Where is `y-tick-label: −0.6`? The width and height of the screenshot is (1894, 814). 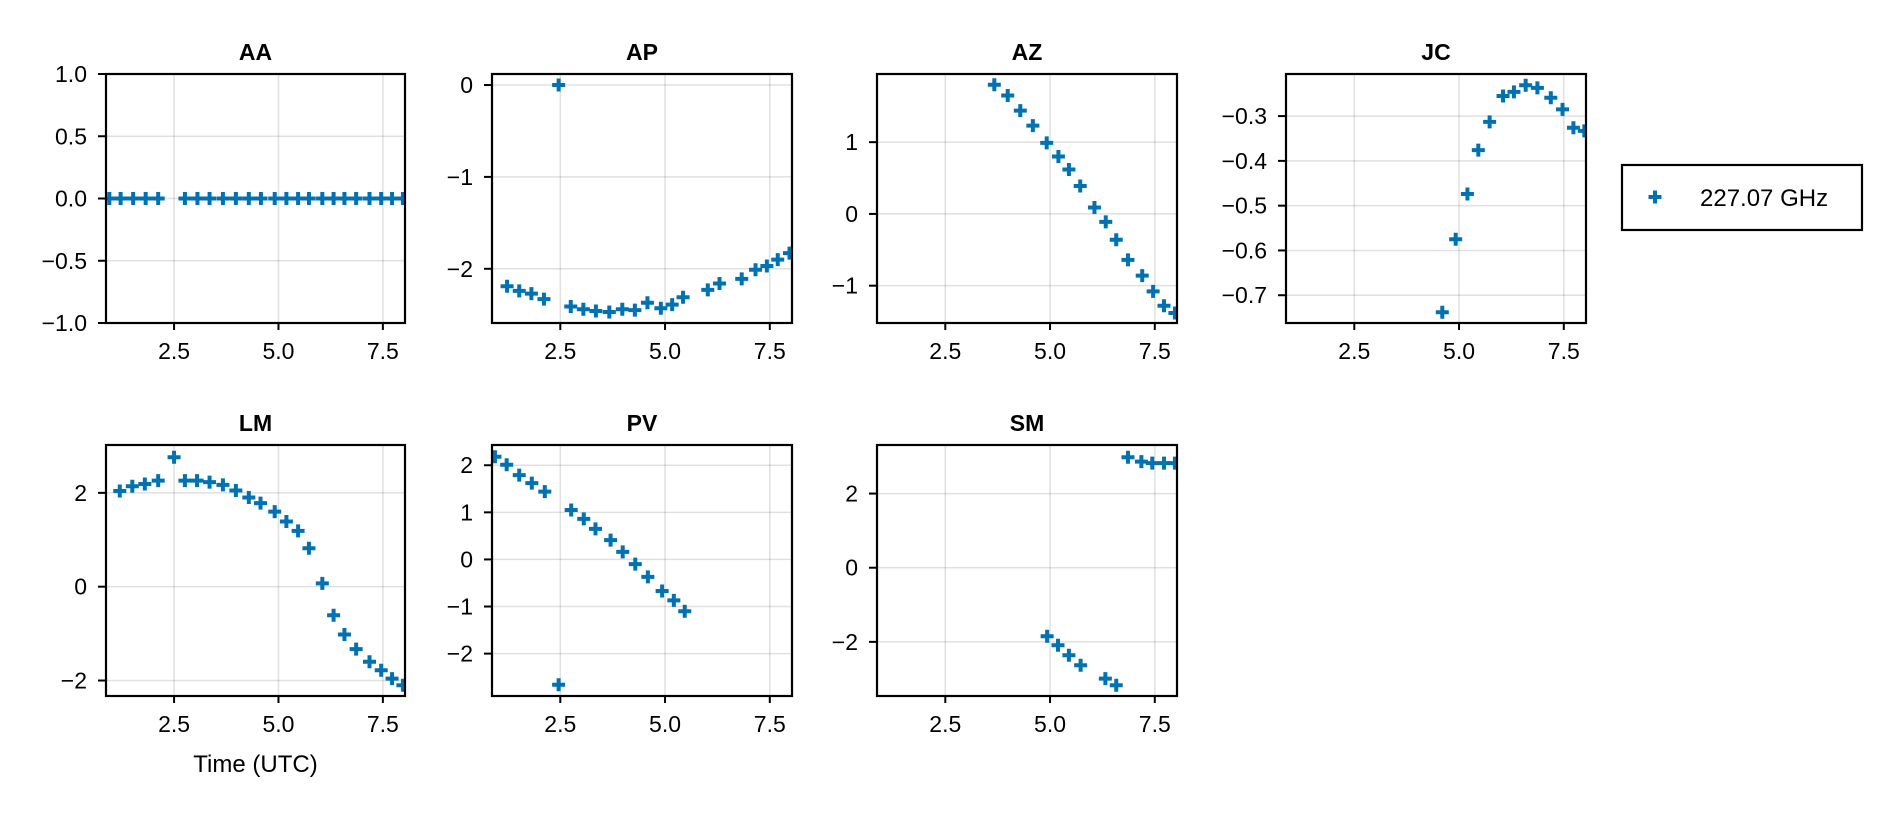 y-tick-label: −0.6 is located at coordinates (1244, 250).